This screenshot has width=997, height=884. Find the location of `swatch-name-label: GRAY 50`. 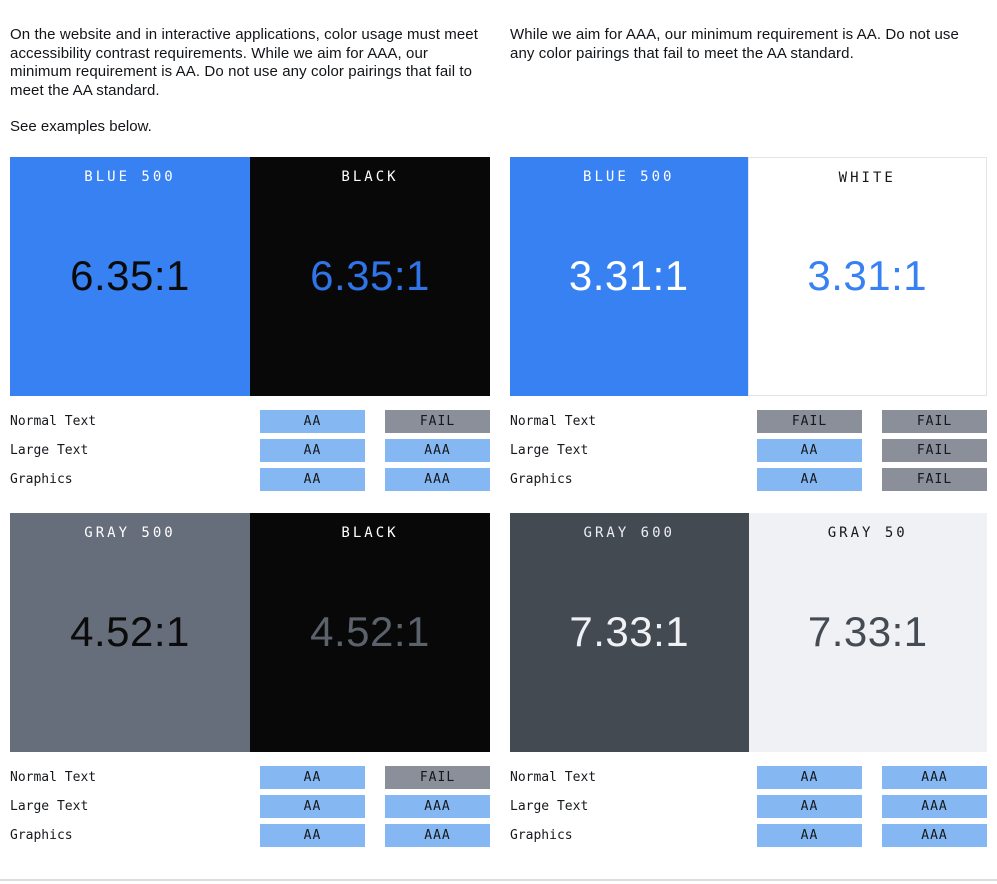

swatch-name-label: GRAY 50 is located at coordinates (867, 532).